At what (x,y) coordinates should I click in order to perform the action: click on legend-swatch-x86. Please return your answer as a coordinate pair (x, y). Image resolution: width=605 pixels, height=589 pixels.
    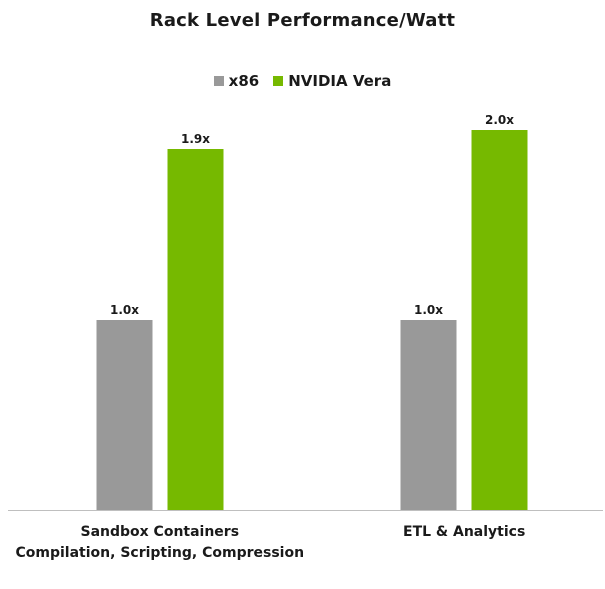
    Looking at the image, I should click on (218, 81).